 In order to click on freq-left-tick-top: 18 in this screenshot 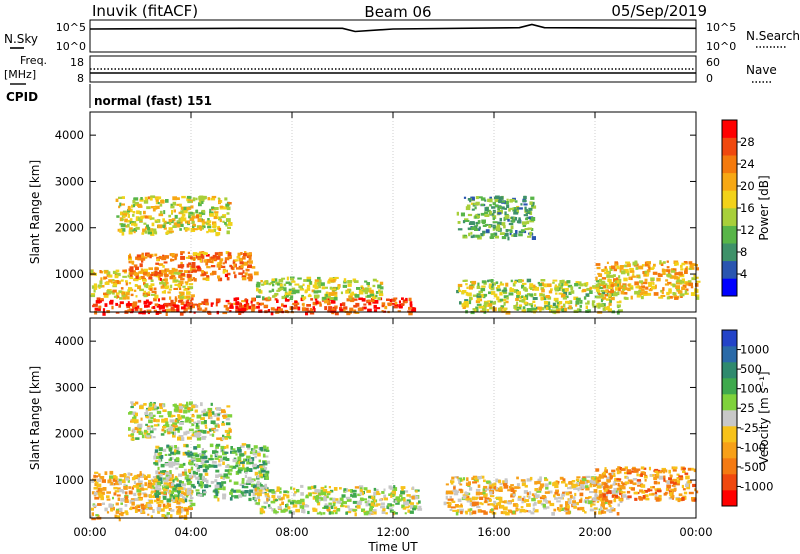, I will do `click(77, 62)`.